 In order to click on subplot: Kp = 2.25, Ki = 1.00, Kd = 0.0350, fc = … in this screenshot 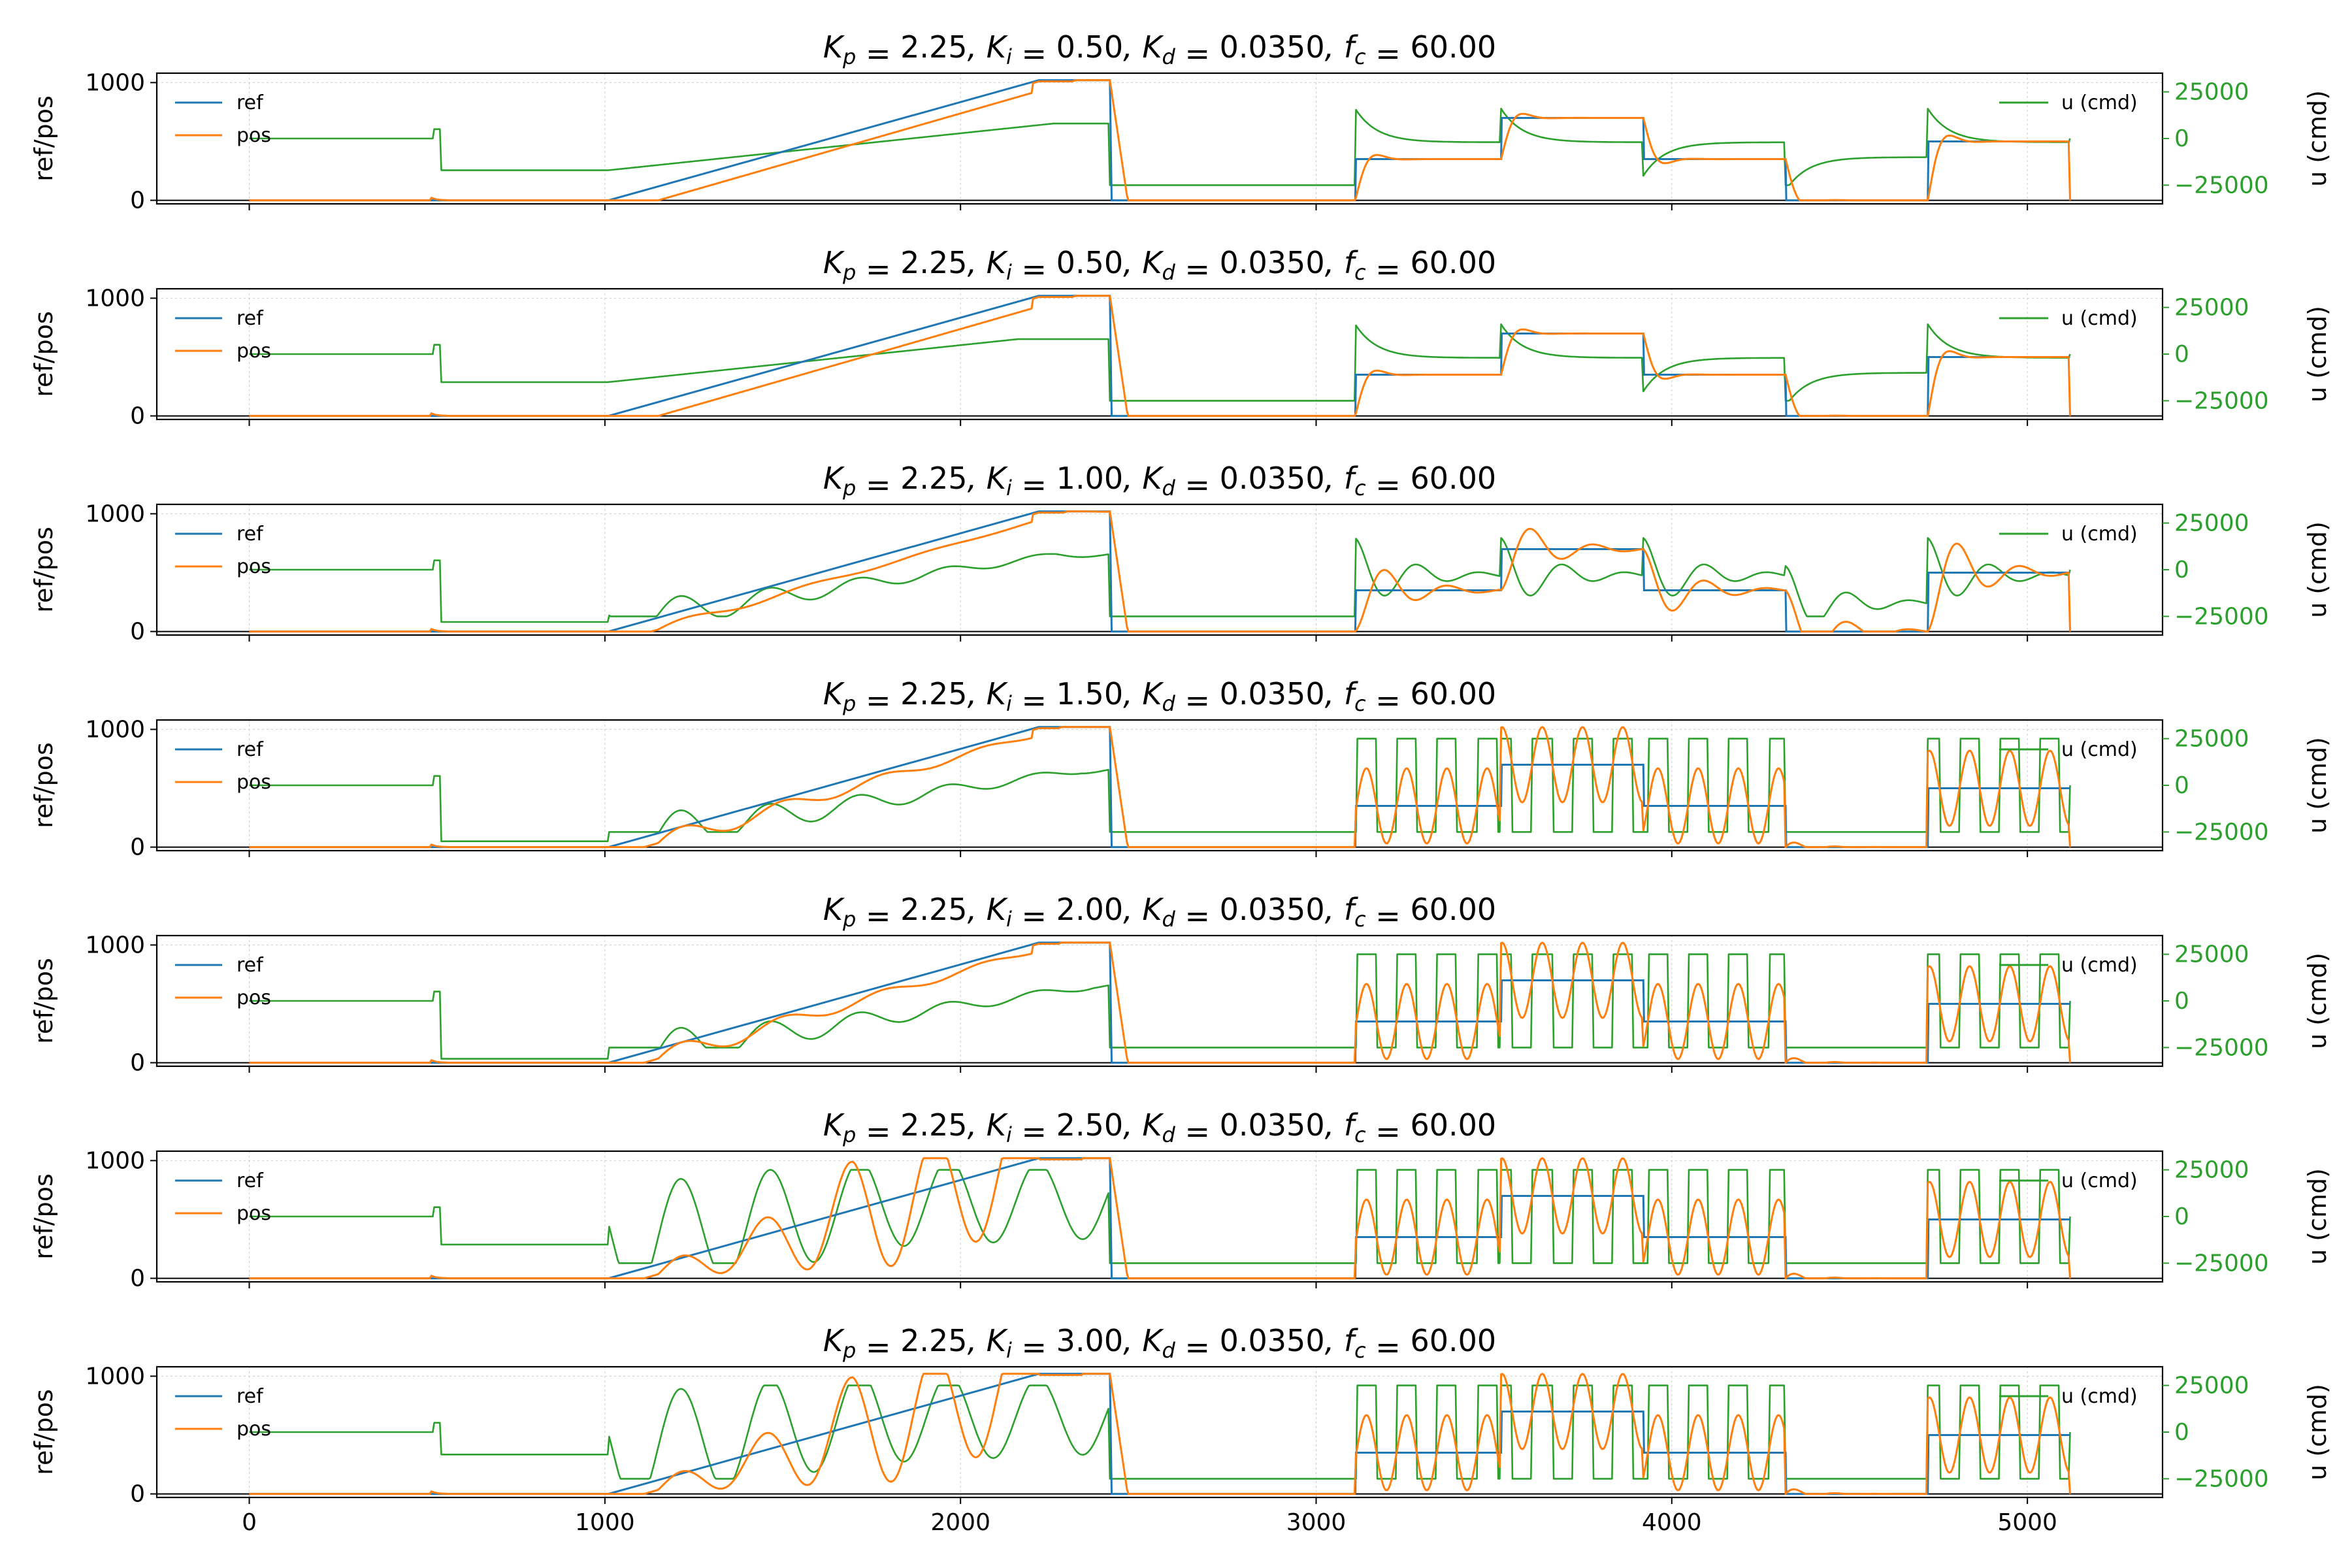, I will do `click(1180, 553)`.